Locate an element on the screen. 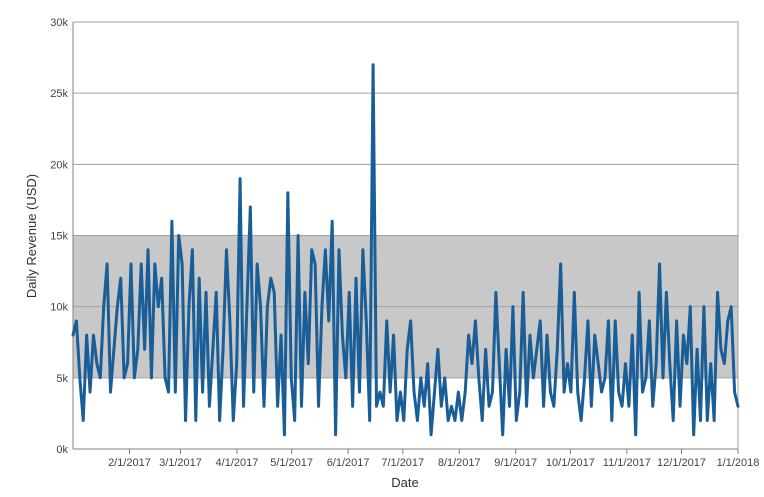 This screenshot has height=497, width=764. x-tick-label: 3/1/2017 is located at coordinates (180, 463).